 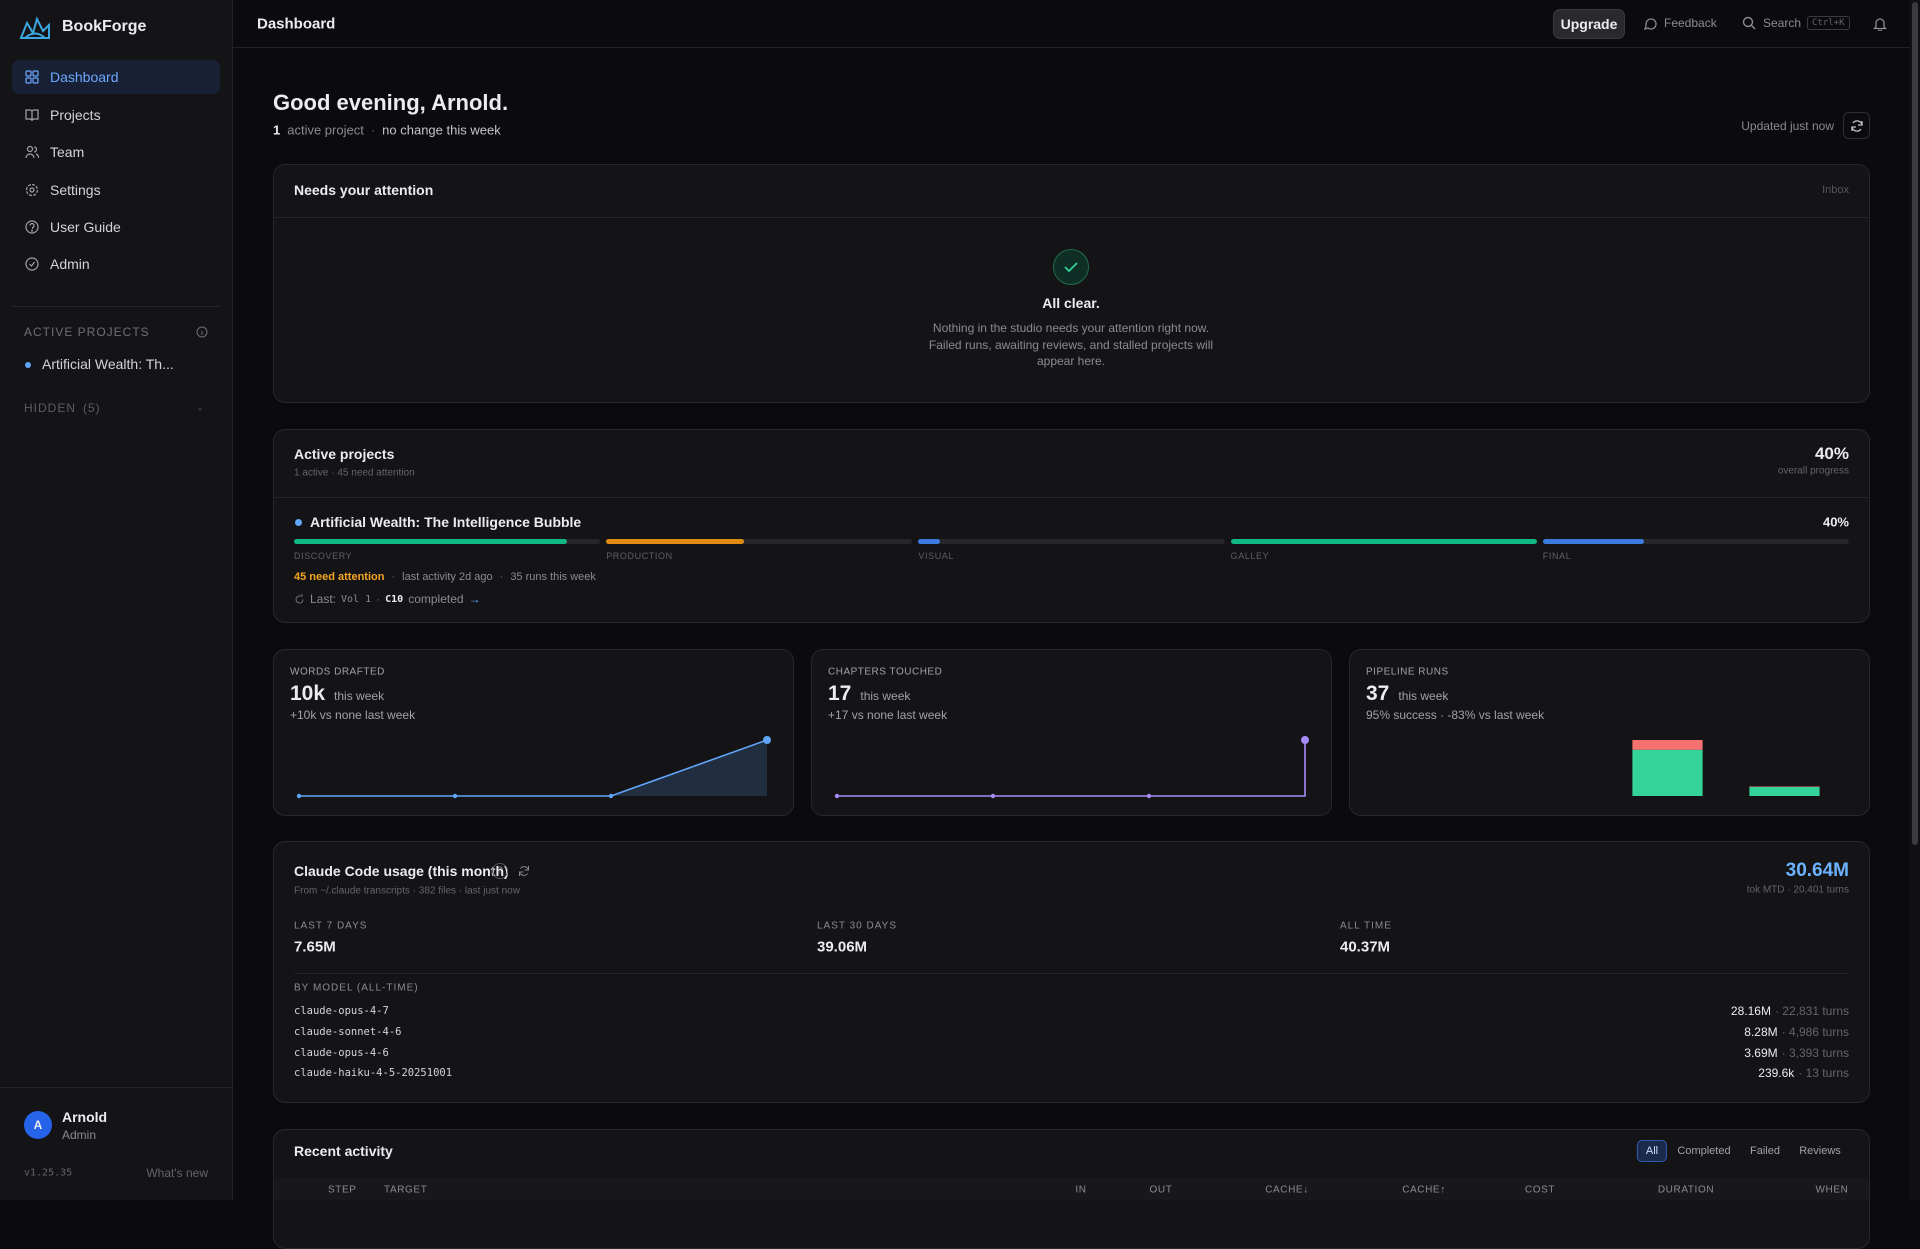 What do you see at coordinates (1820, 1151) in the screenshot?
I see `filter-tab: Reviews` at bounding box center [1820, 1151].